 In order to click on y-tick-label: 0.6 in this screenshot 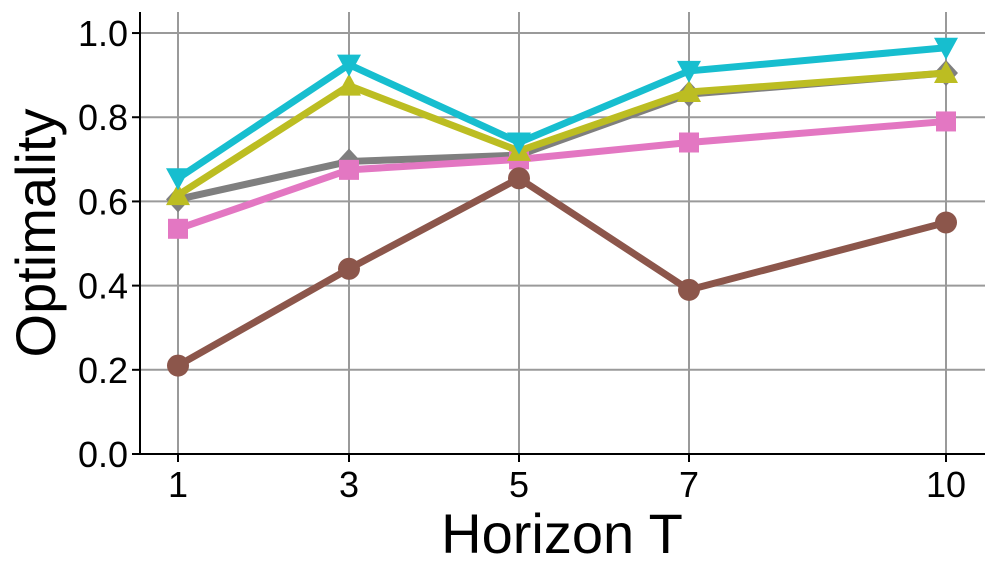, I will do `click(103, 201)`.